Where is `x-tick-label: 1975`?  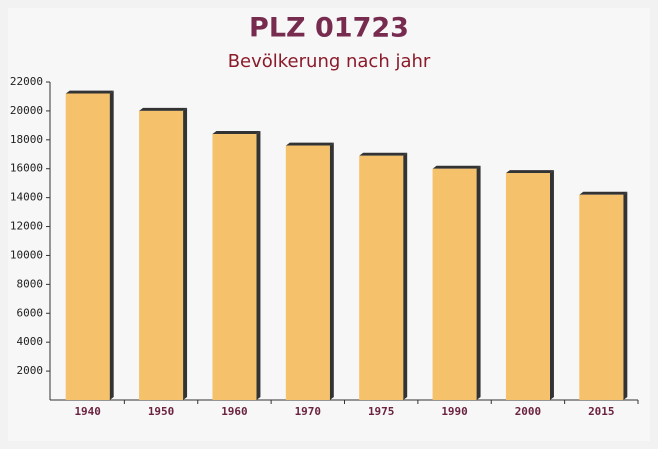 x-tick-label: 1975 is located at coordinates (381, 411).